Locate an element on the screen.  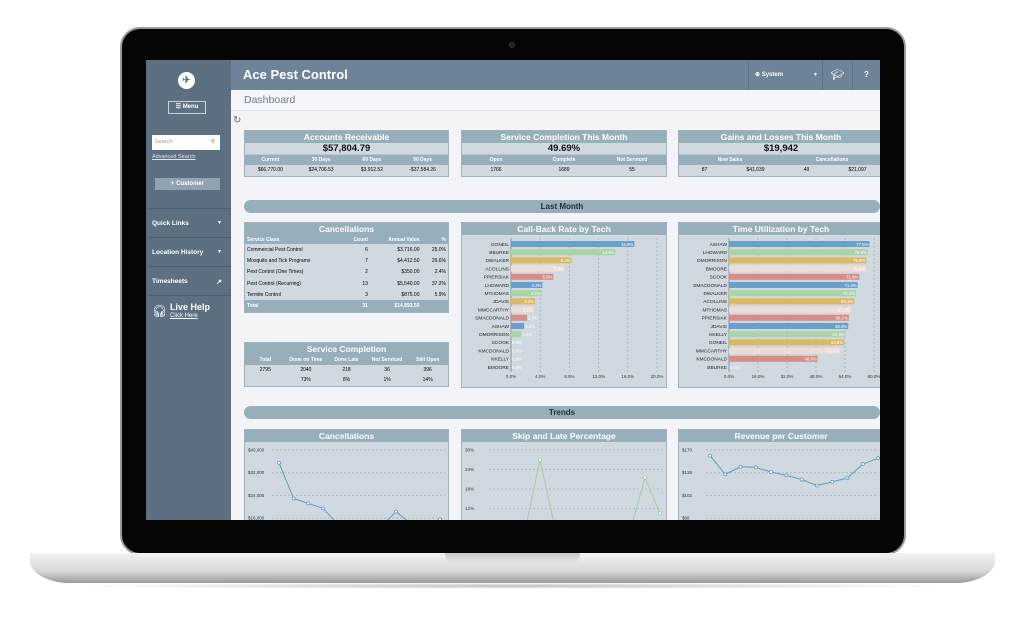
category-label: SMACDONALD is located at coordinates (492, 319).